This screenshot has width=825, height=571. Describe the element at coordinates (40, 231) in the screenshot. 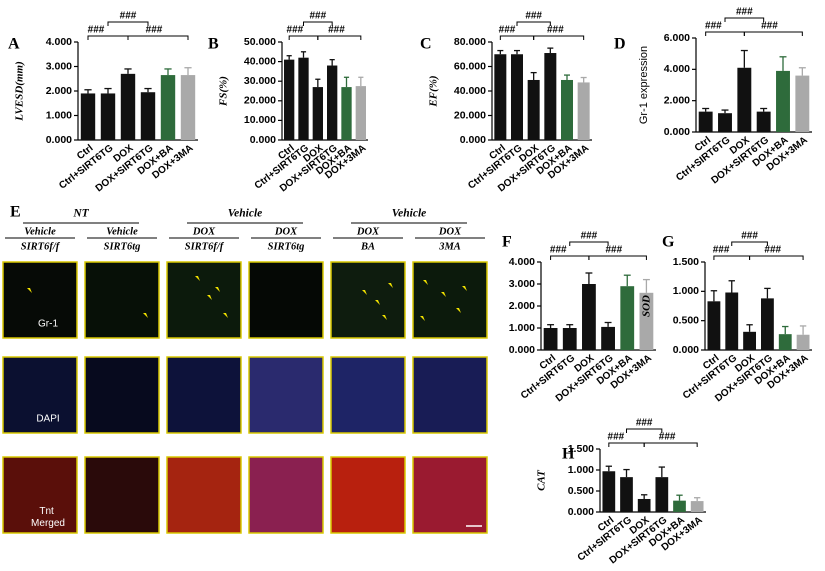

I see `column-top-label: Vehicle` at that location.